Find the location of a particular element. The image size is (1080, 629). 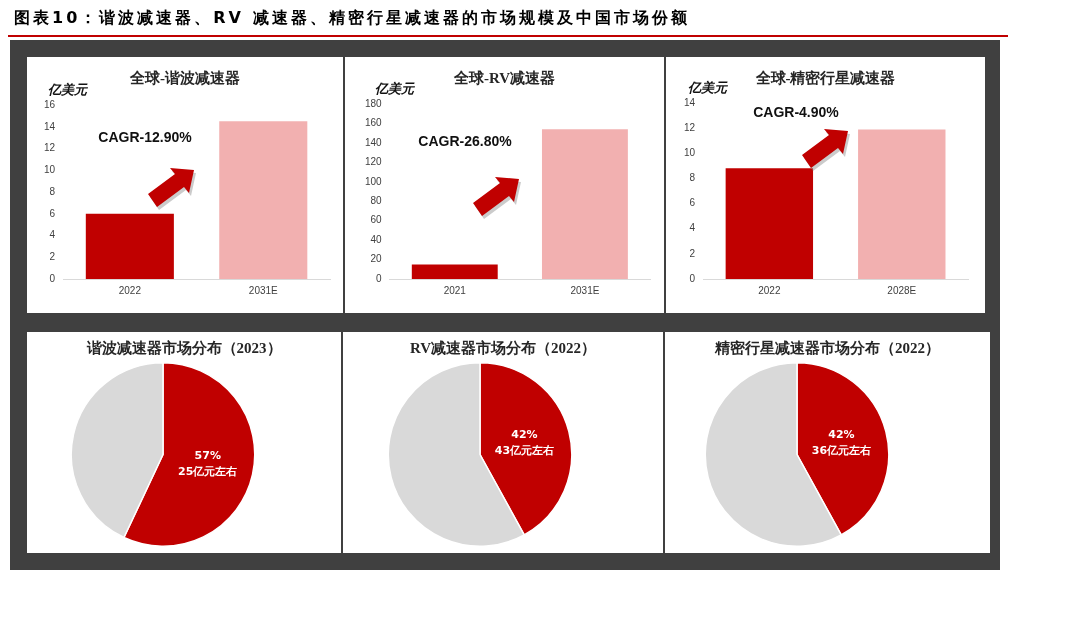

annotation: CAGR-26.80% is located at coordinates (465, 140).